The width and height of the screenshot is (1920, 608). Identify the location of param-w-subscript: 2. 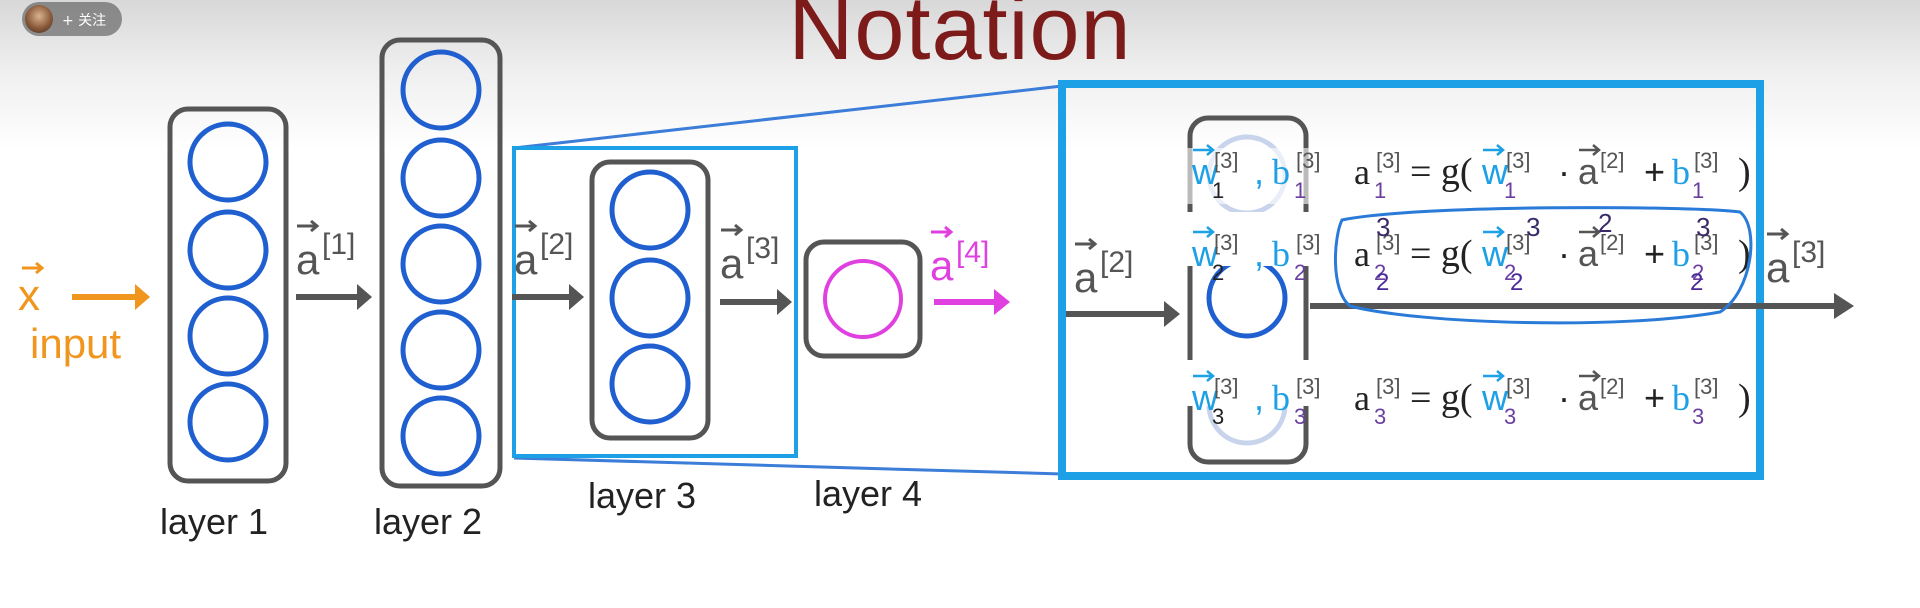
(1218, 272).